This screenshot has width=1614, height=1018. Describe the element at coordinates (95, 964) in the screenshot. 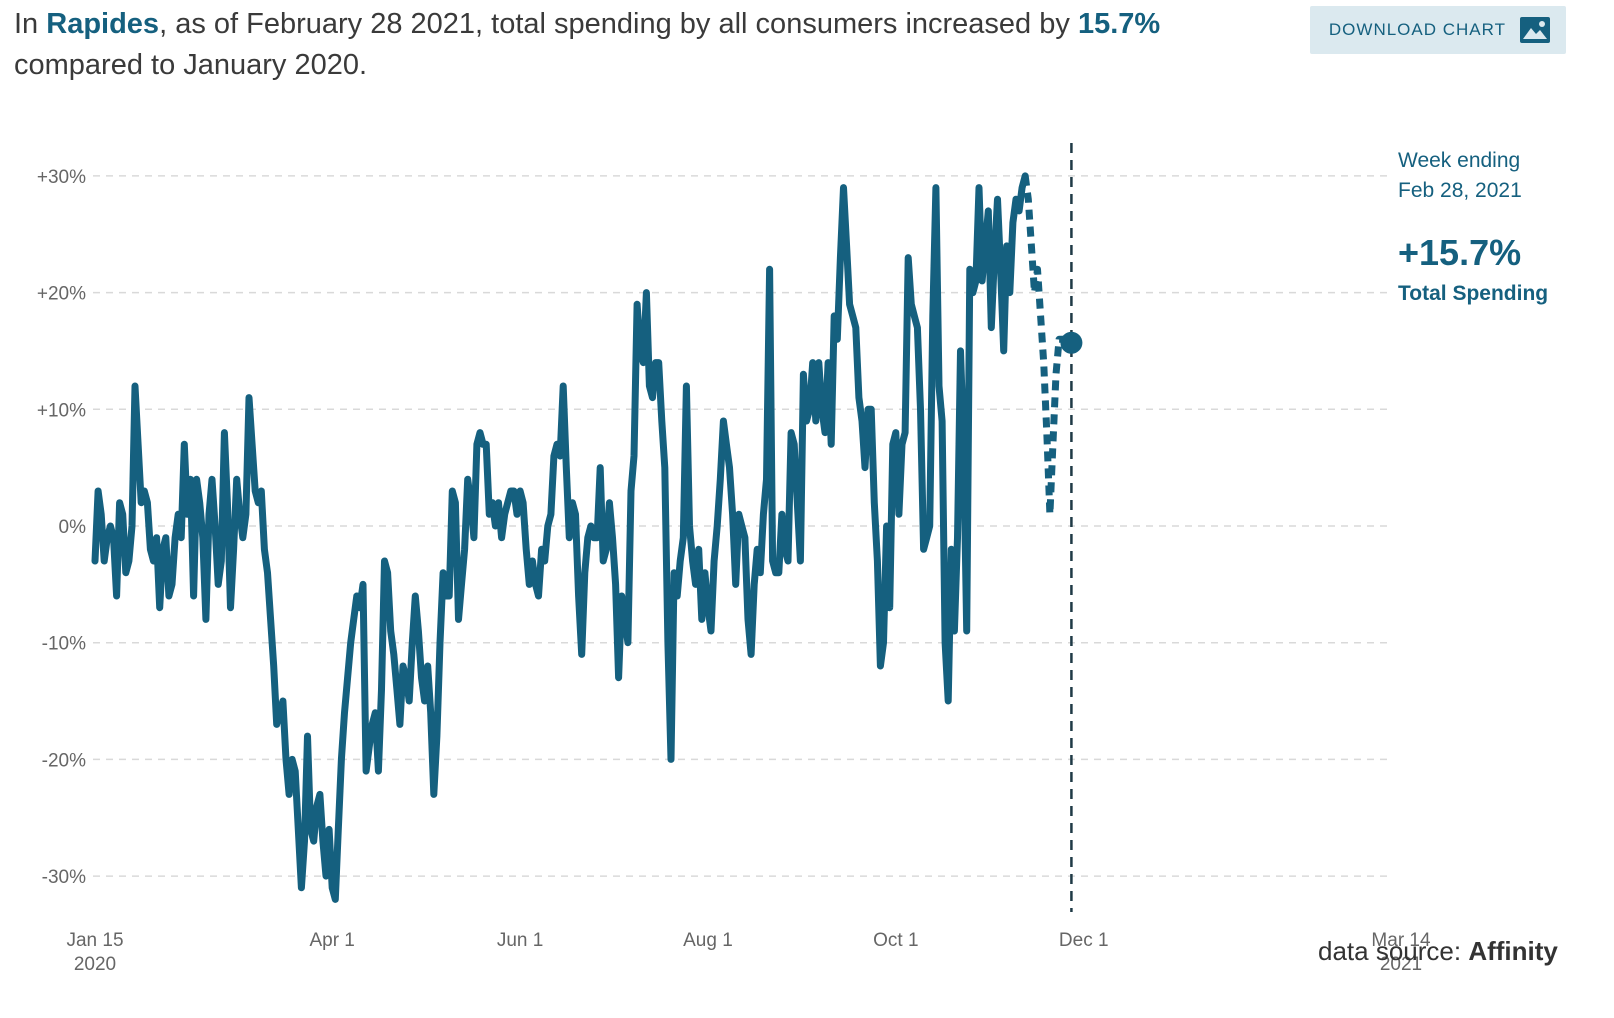

I see `x-tick-sublabel: 2020` at that location.